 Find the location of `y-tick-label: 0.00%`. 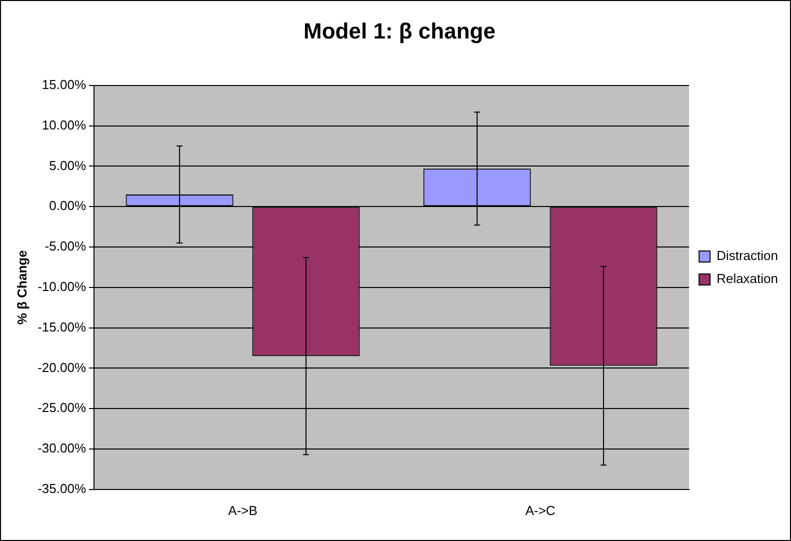

y-tick-label: 0.00% is located at coordinates (67, 206).